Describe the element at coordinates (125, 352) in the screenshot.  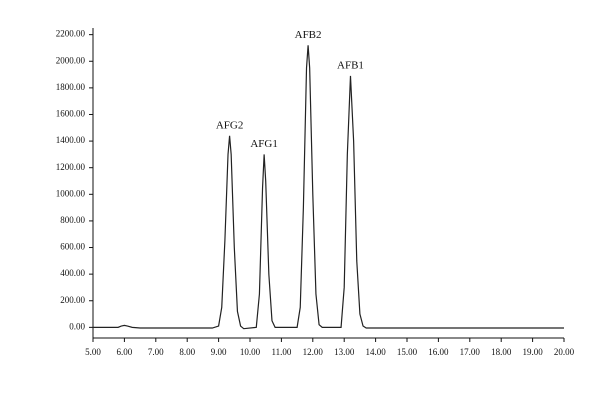
I see `x-tick-label: 6.00` at that location.